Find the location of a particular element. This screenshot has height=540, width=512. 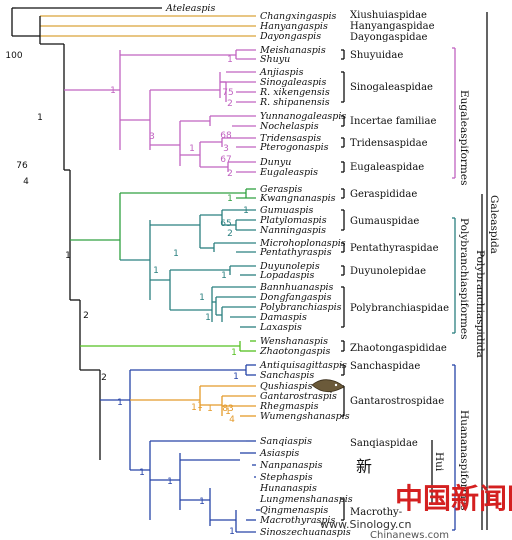

family-label: Sinogaleaspidae is located at coordinates (391, 87).